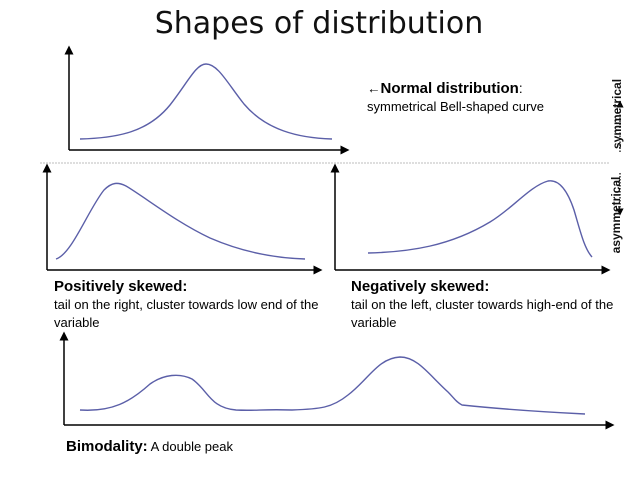 This screenshot has width=638, height=478. I want to click on positively-skewed-plot, so click(182, 219).